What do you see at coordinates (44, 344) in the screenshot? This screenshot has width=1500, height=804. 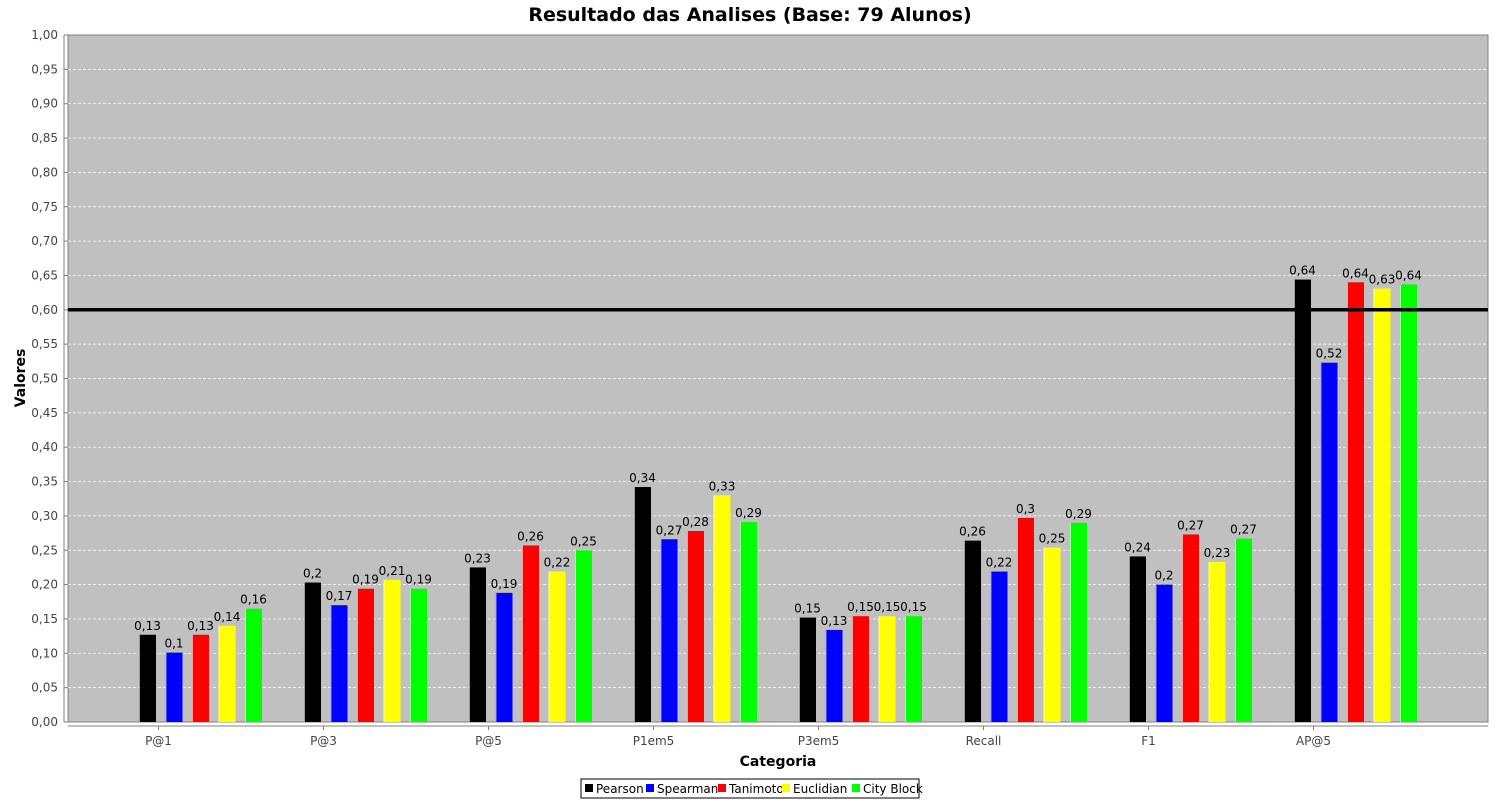 I see `y-tick-label: 0,55` at bounding box center [44, 344].